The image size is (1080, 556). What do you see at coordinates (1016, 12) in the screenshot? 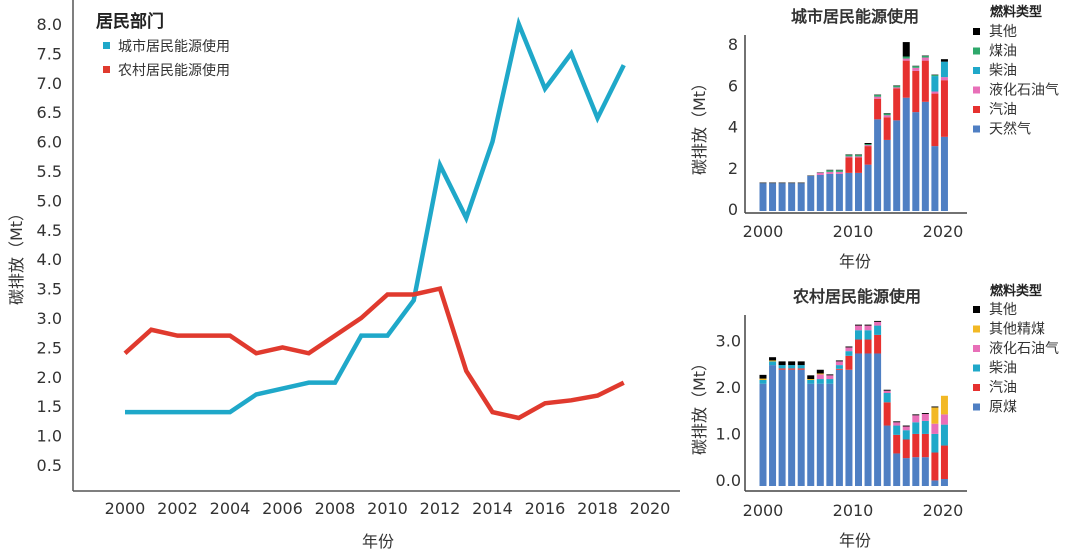
I see `urban-legend-title: 燃料类型` at bounding box center [1016, 12].